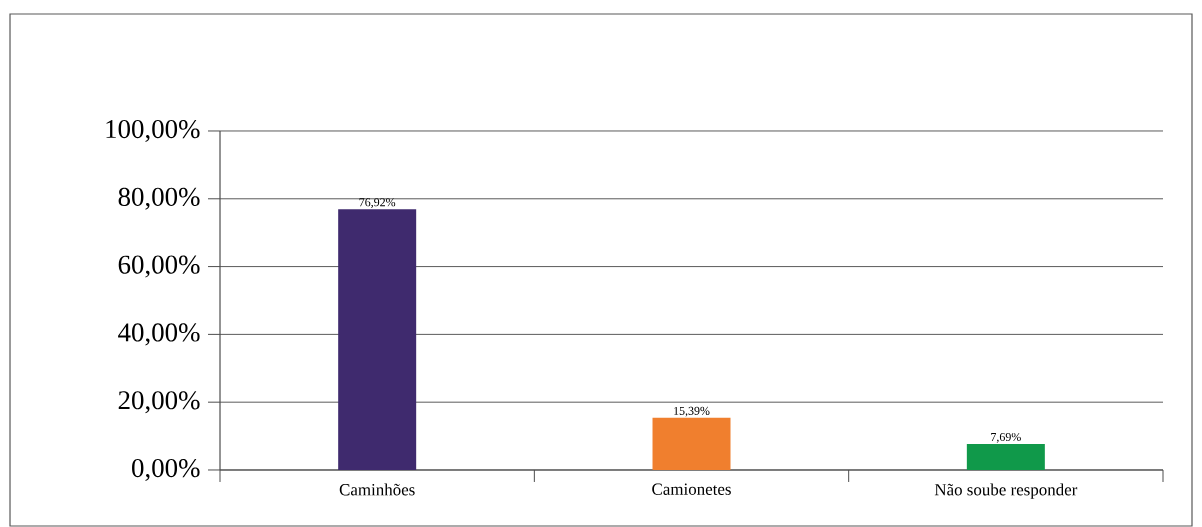  Describe the element at coordinates (691, 489) in the screenshot. I see `x-tick-label: Camionetes` at that location.